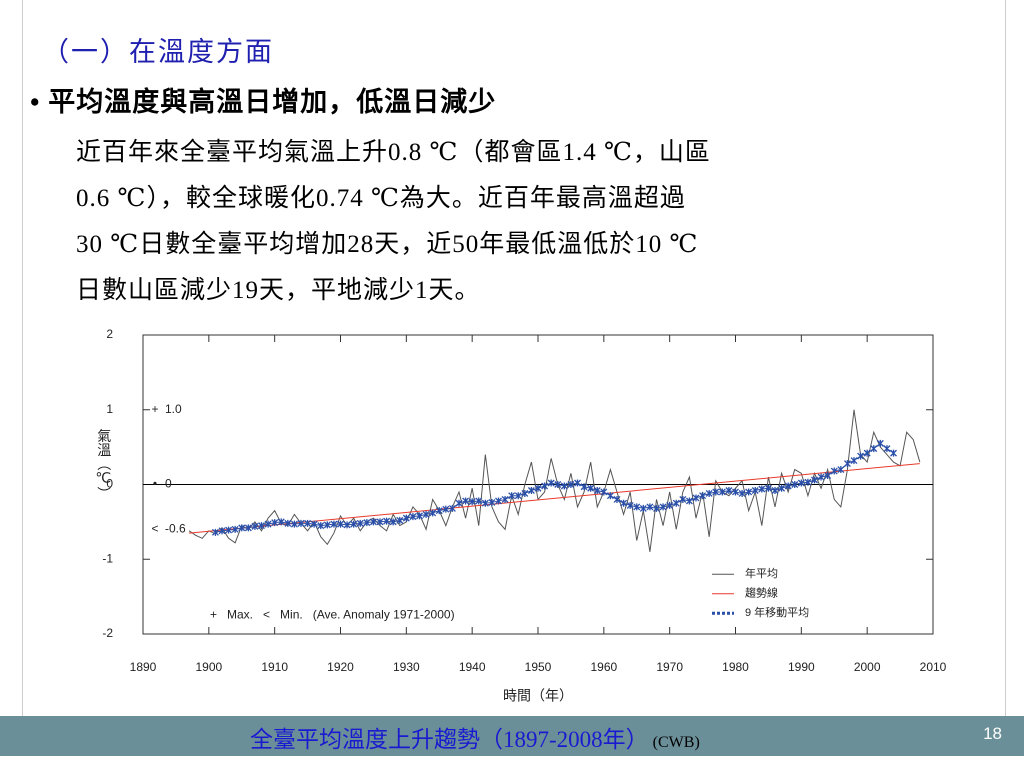  Describe the element at coordinates (107, 633) in the screenshot. I see `y-tick-label: -2` at that location.